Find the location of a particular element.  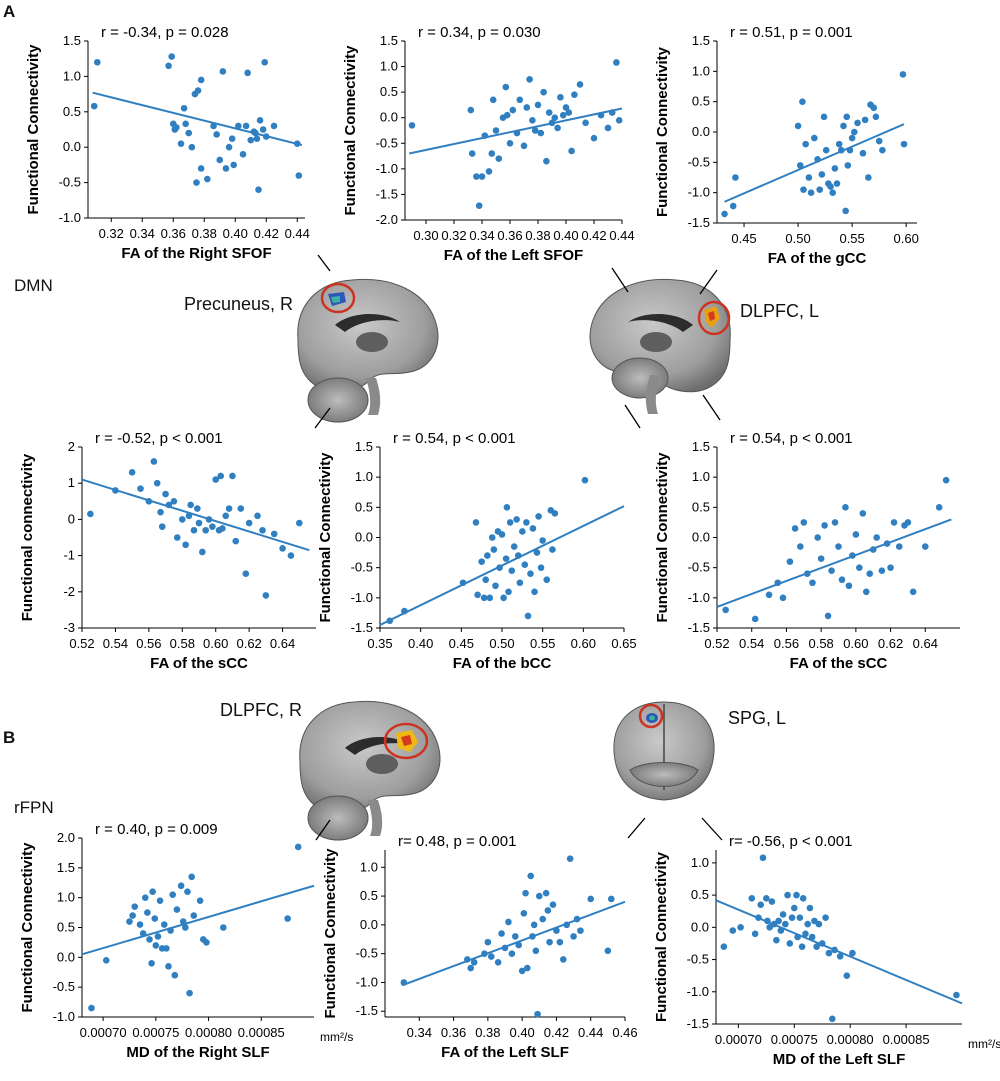

y-tick-label: 2 is located at coordinates (71, 446).